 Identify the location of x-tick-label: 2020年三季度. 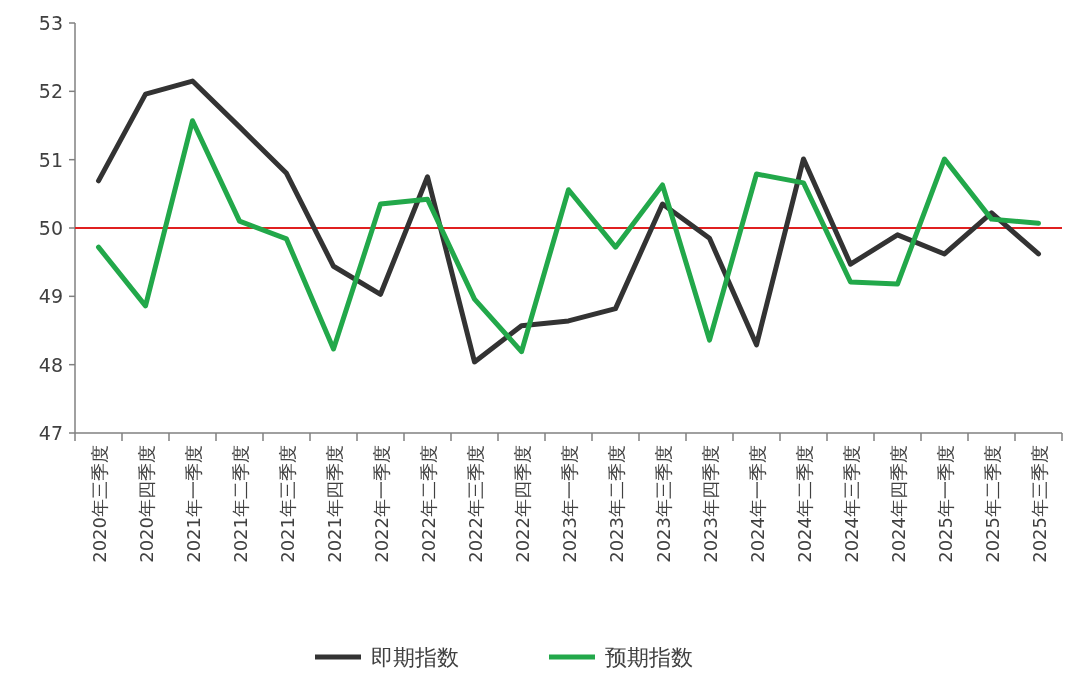
(99, 504).